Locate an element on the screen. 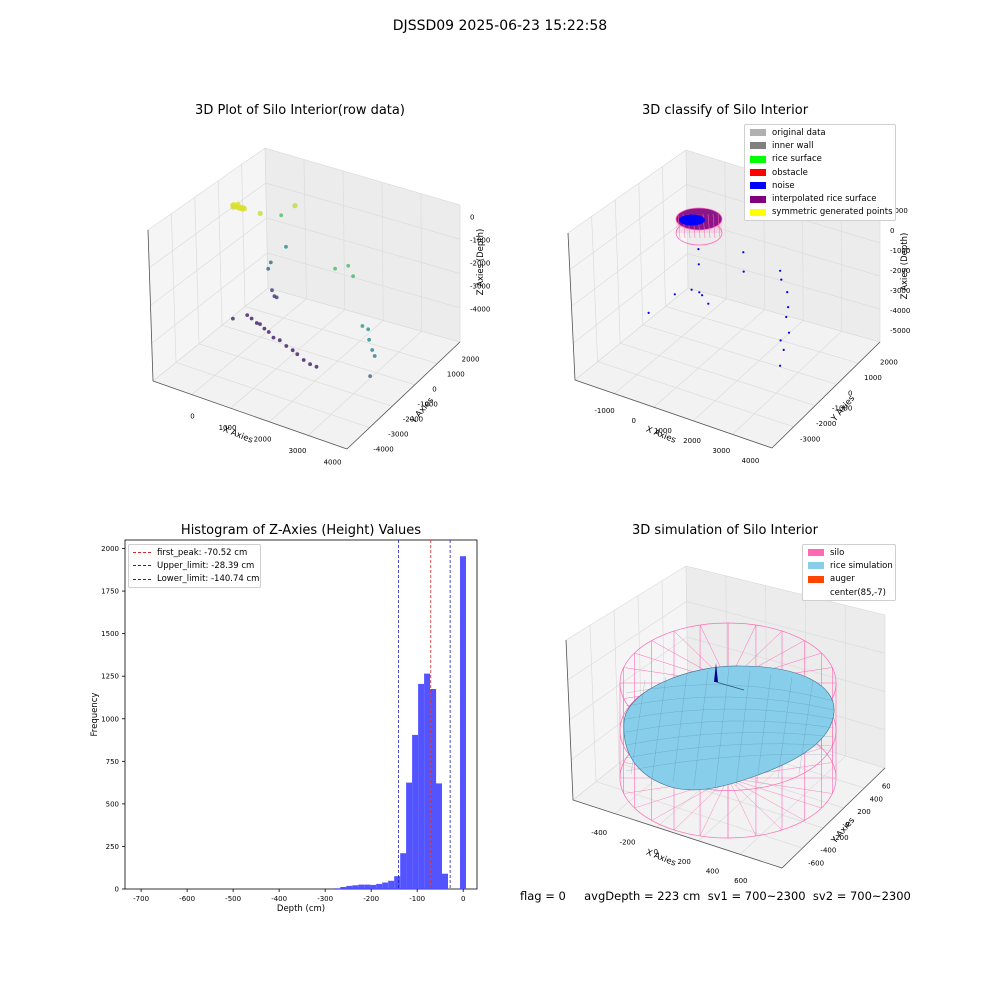 This screenshot has height=1000, width=1000. plot1-z-tick-label: -2000 is located at coordinates (480, 264).